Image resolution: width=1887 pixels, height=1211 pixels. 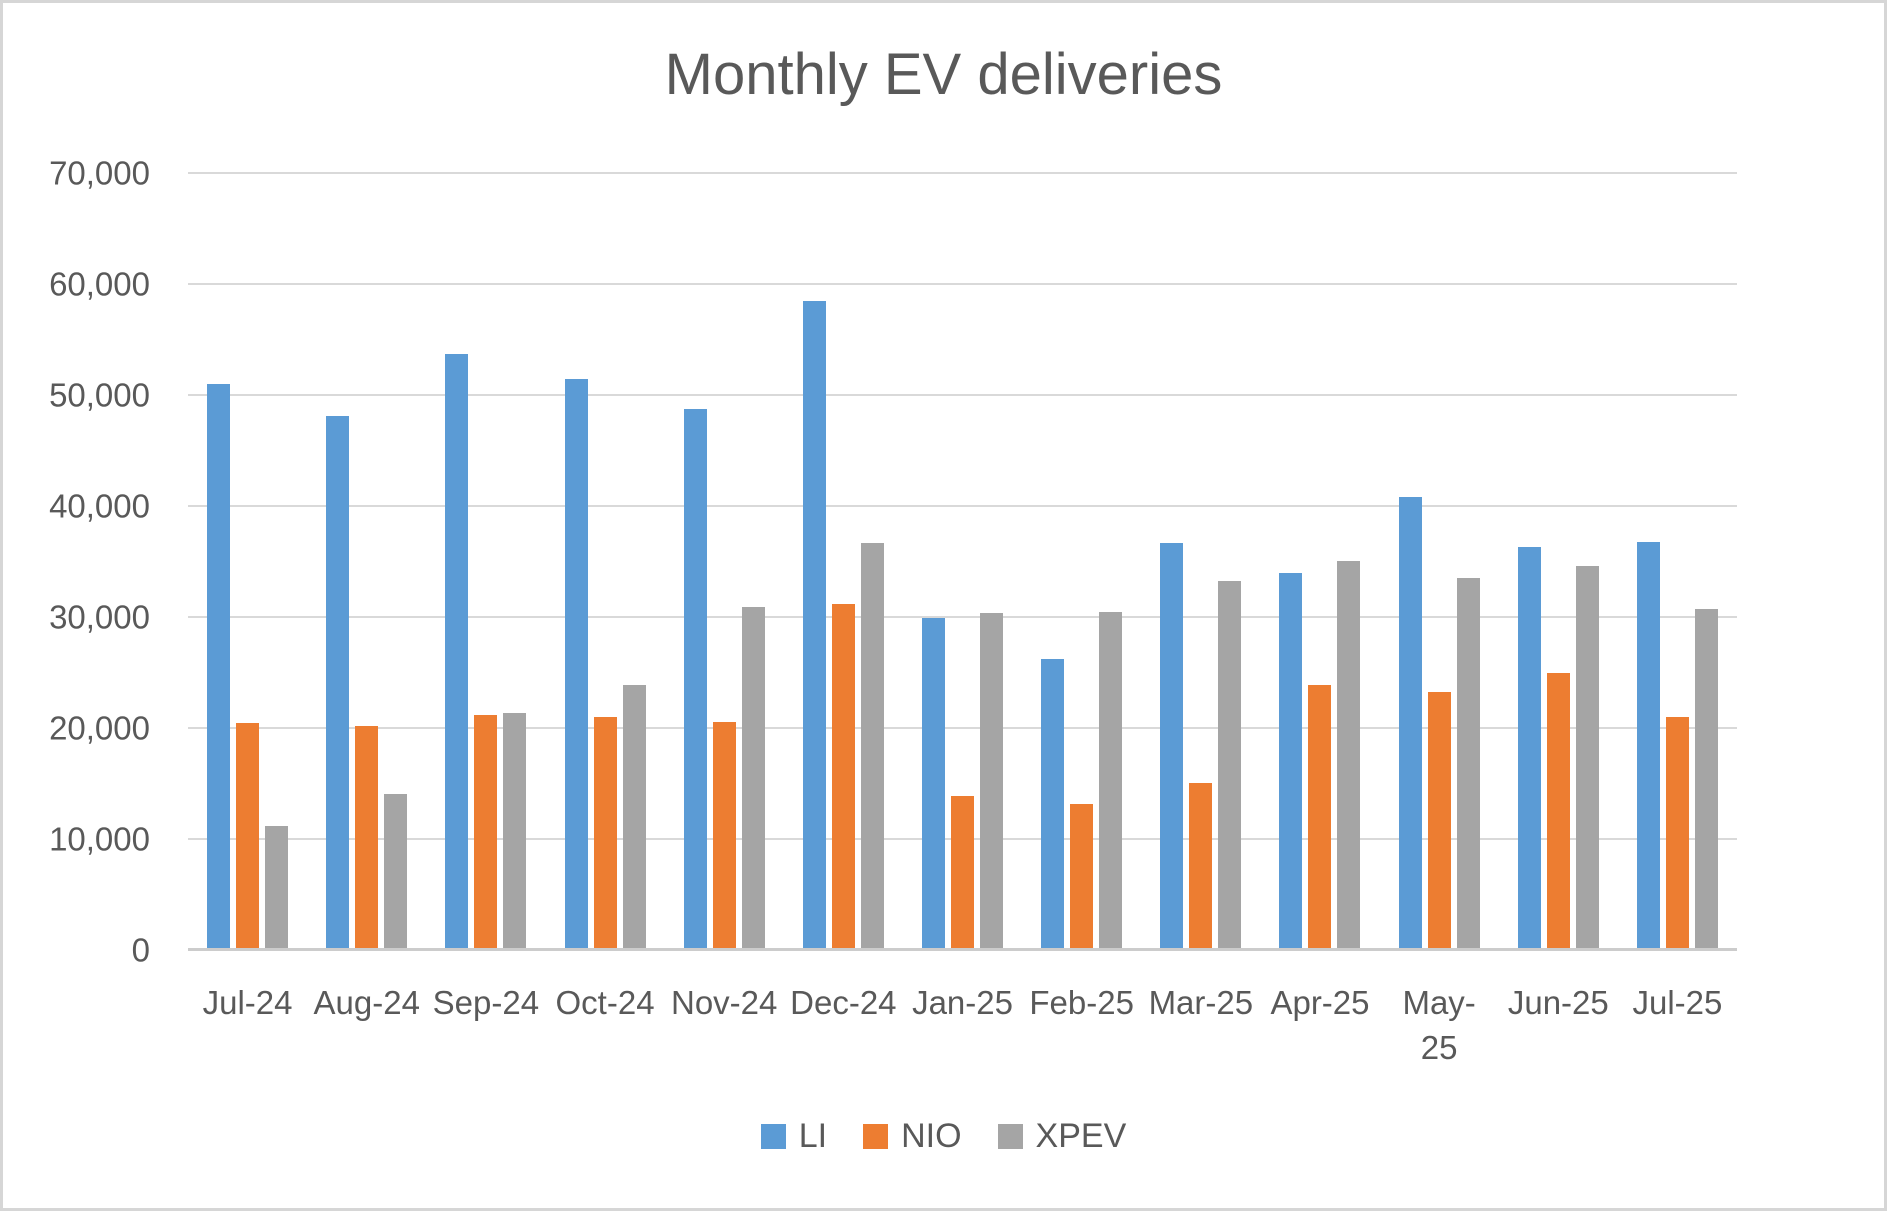 I want to click on y-tick-label: 20,000, so click(x=99, y=728).